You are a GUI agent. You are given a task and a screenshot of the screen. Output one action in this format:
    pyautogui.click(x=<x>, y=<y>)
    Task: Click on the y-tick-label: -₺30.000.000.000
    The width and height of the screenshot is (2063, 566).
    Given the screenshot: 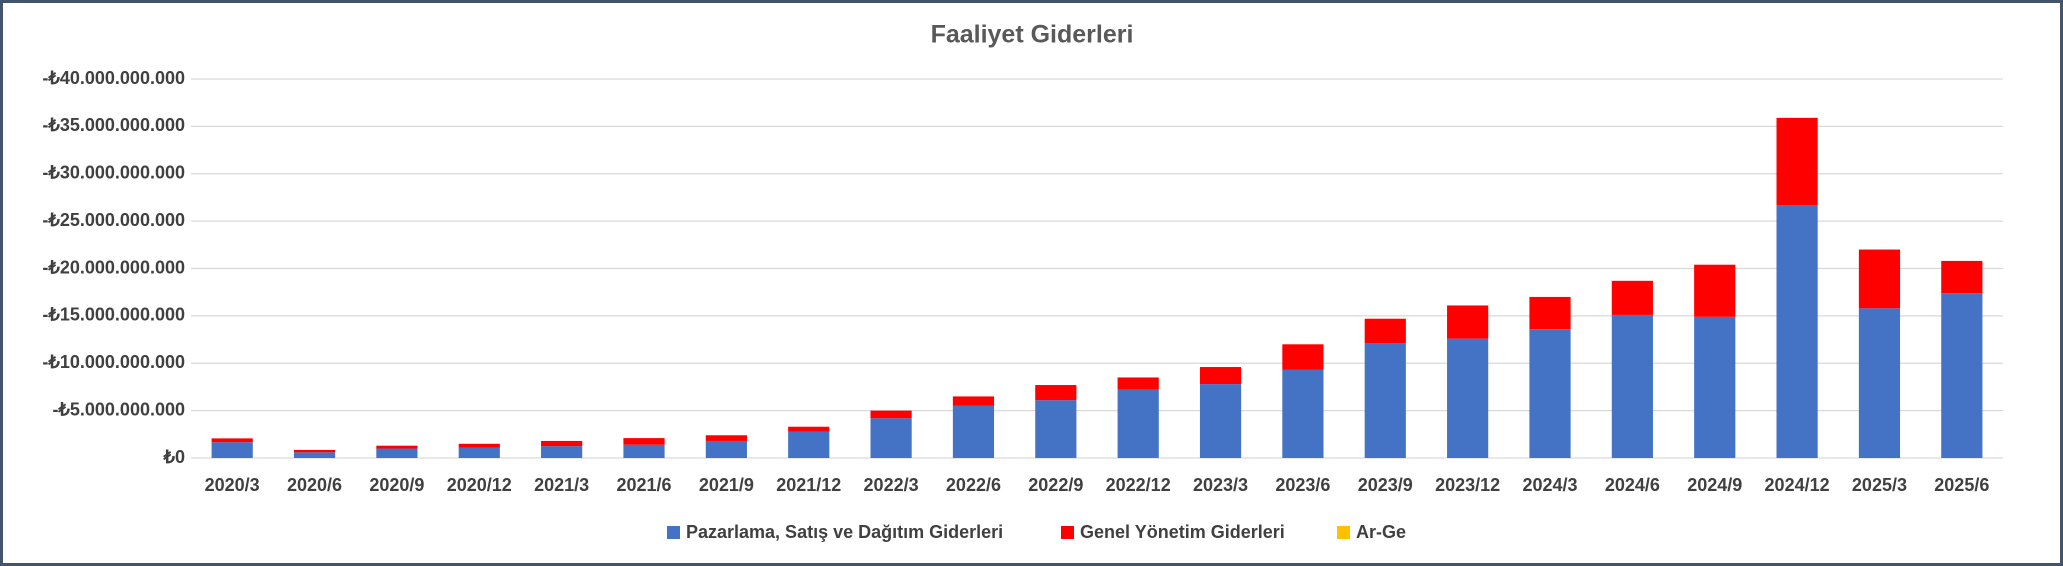 What is the action you would take?
    pyautogui.click(x=113, y=173)
    